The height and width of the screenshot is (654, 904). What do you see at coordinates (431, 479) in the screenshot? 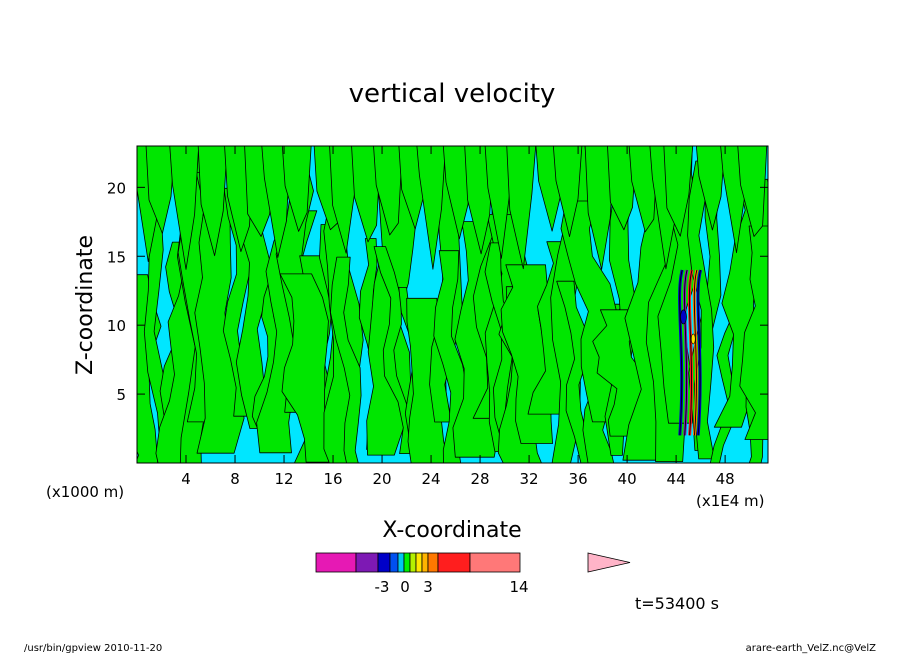
I see `x-tick-label: 24` at bounding box center [431, 479].